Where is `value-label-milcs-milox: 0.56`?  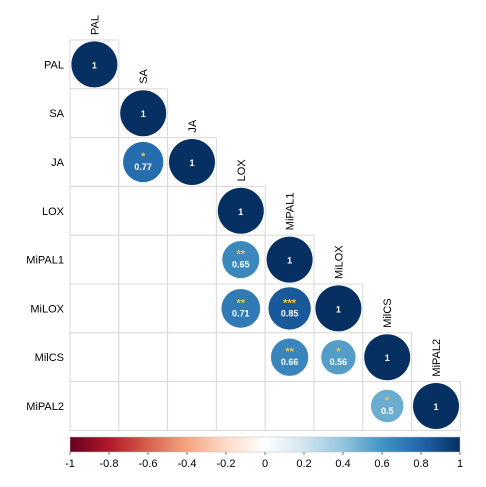 value-label-milcs-milox: 0.56 is located at coordinates (339, 362).